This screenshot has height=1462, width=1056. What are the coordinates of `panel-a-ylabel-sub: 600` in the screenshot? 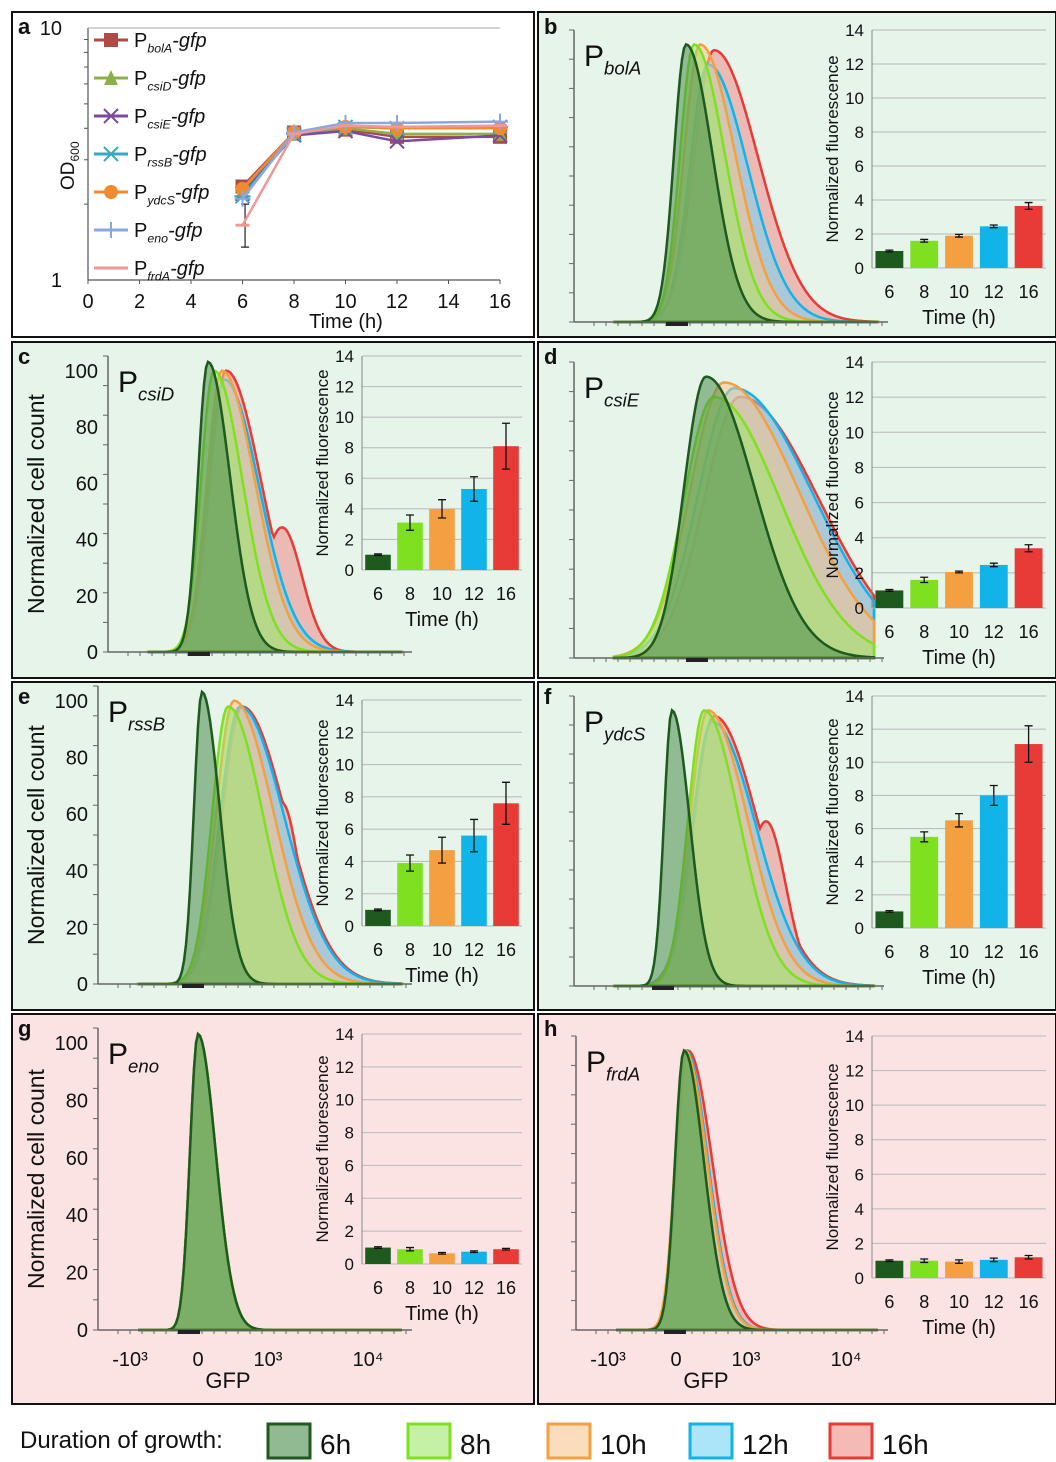 It's located at (75, 151).